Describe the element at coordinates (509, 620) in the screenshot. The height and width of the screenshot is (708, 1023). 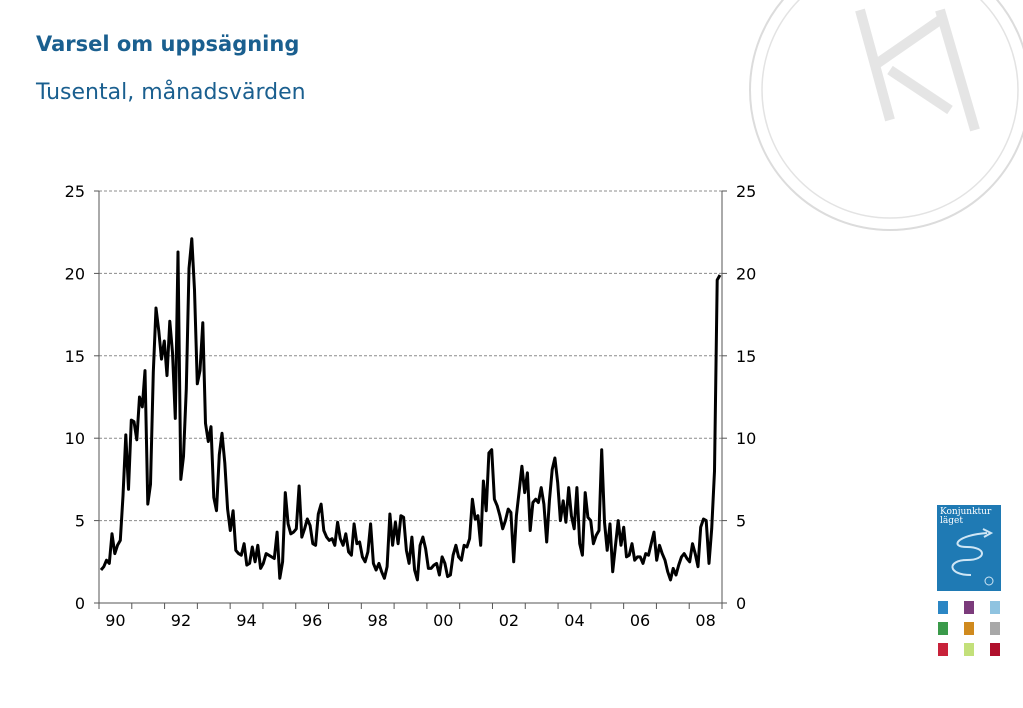
I see `x-tick-label: 02` at that location.